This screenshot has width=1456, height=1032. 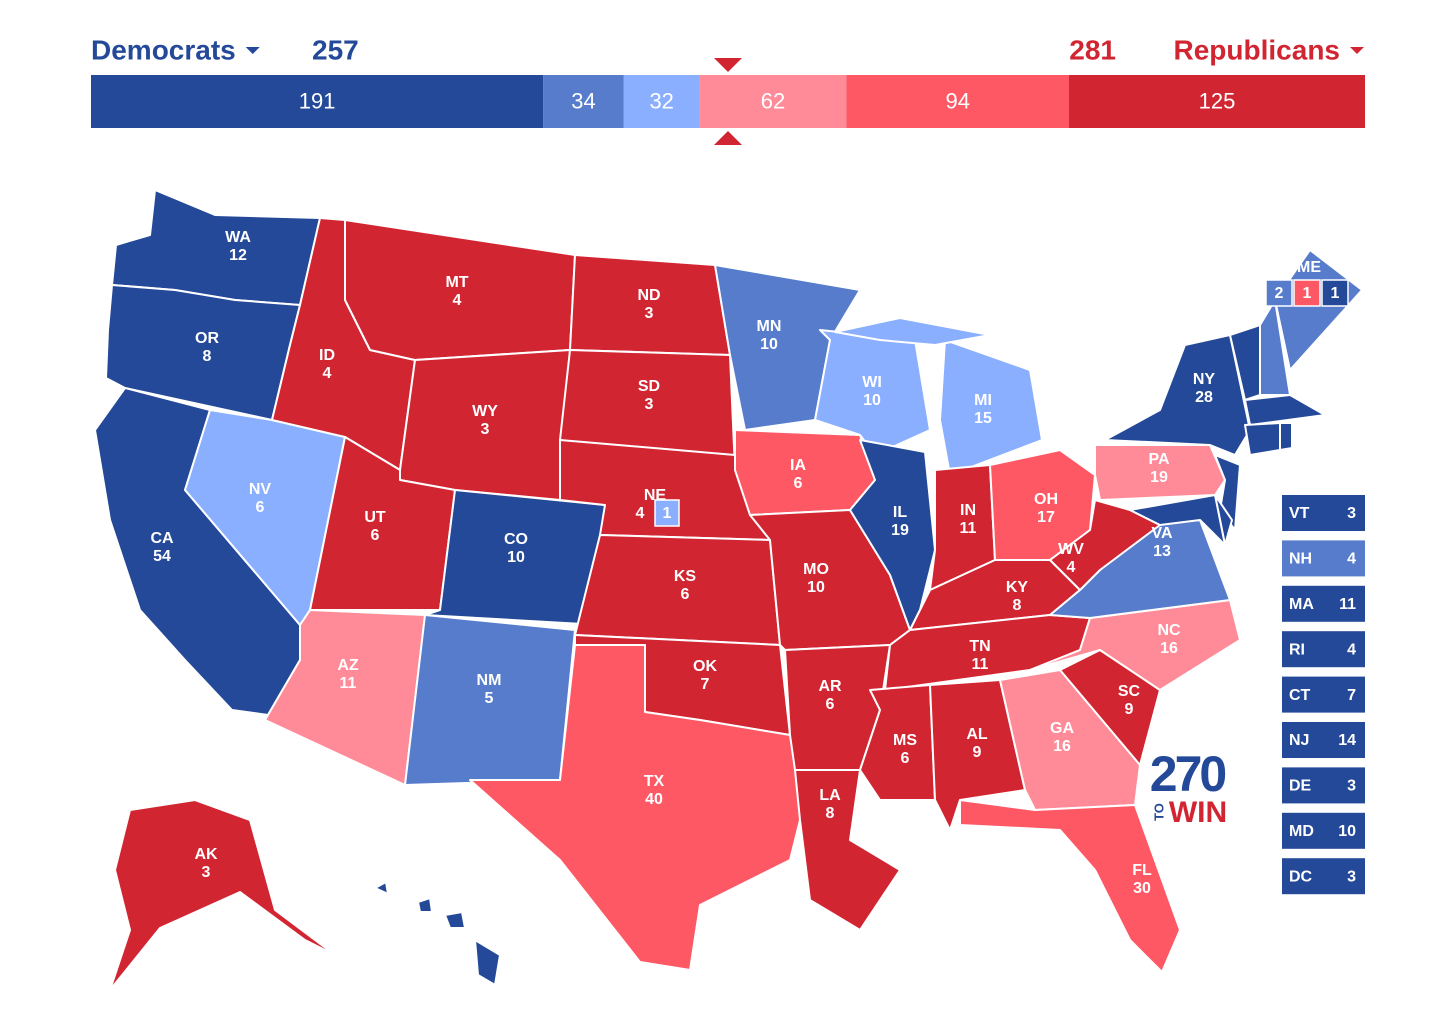 I want to click on state-ev: 11, so click(x=348, y=683).